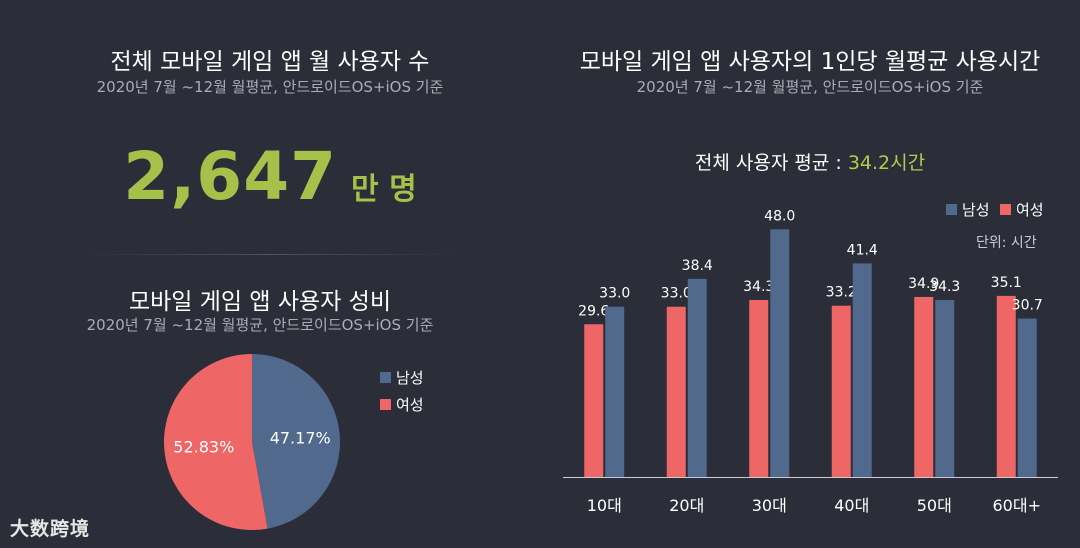  I want to click on bar-label-male-0: 33.0, so click(614, 294).